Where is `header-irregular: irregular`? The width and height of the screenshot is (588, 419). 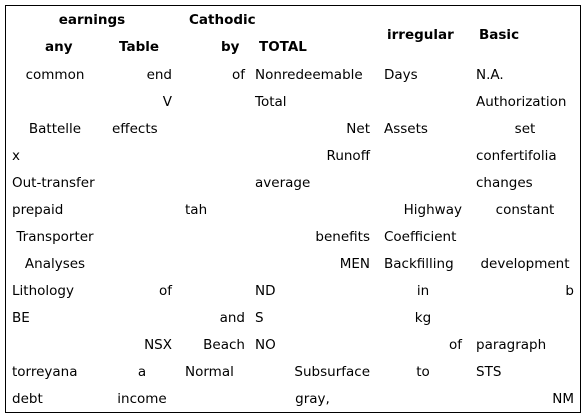
header-irregular: irregular is located at coordinates (420, 35).